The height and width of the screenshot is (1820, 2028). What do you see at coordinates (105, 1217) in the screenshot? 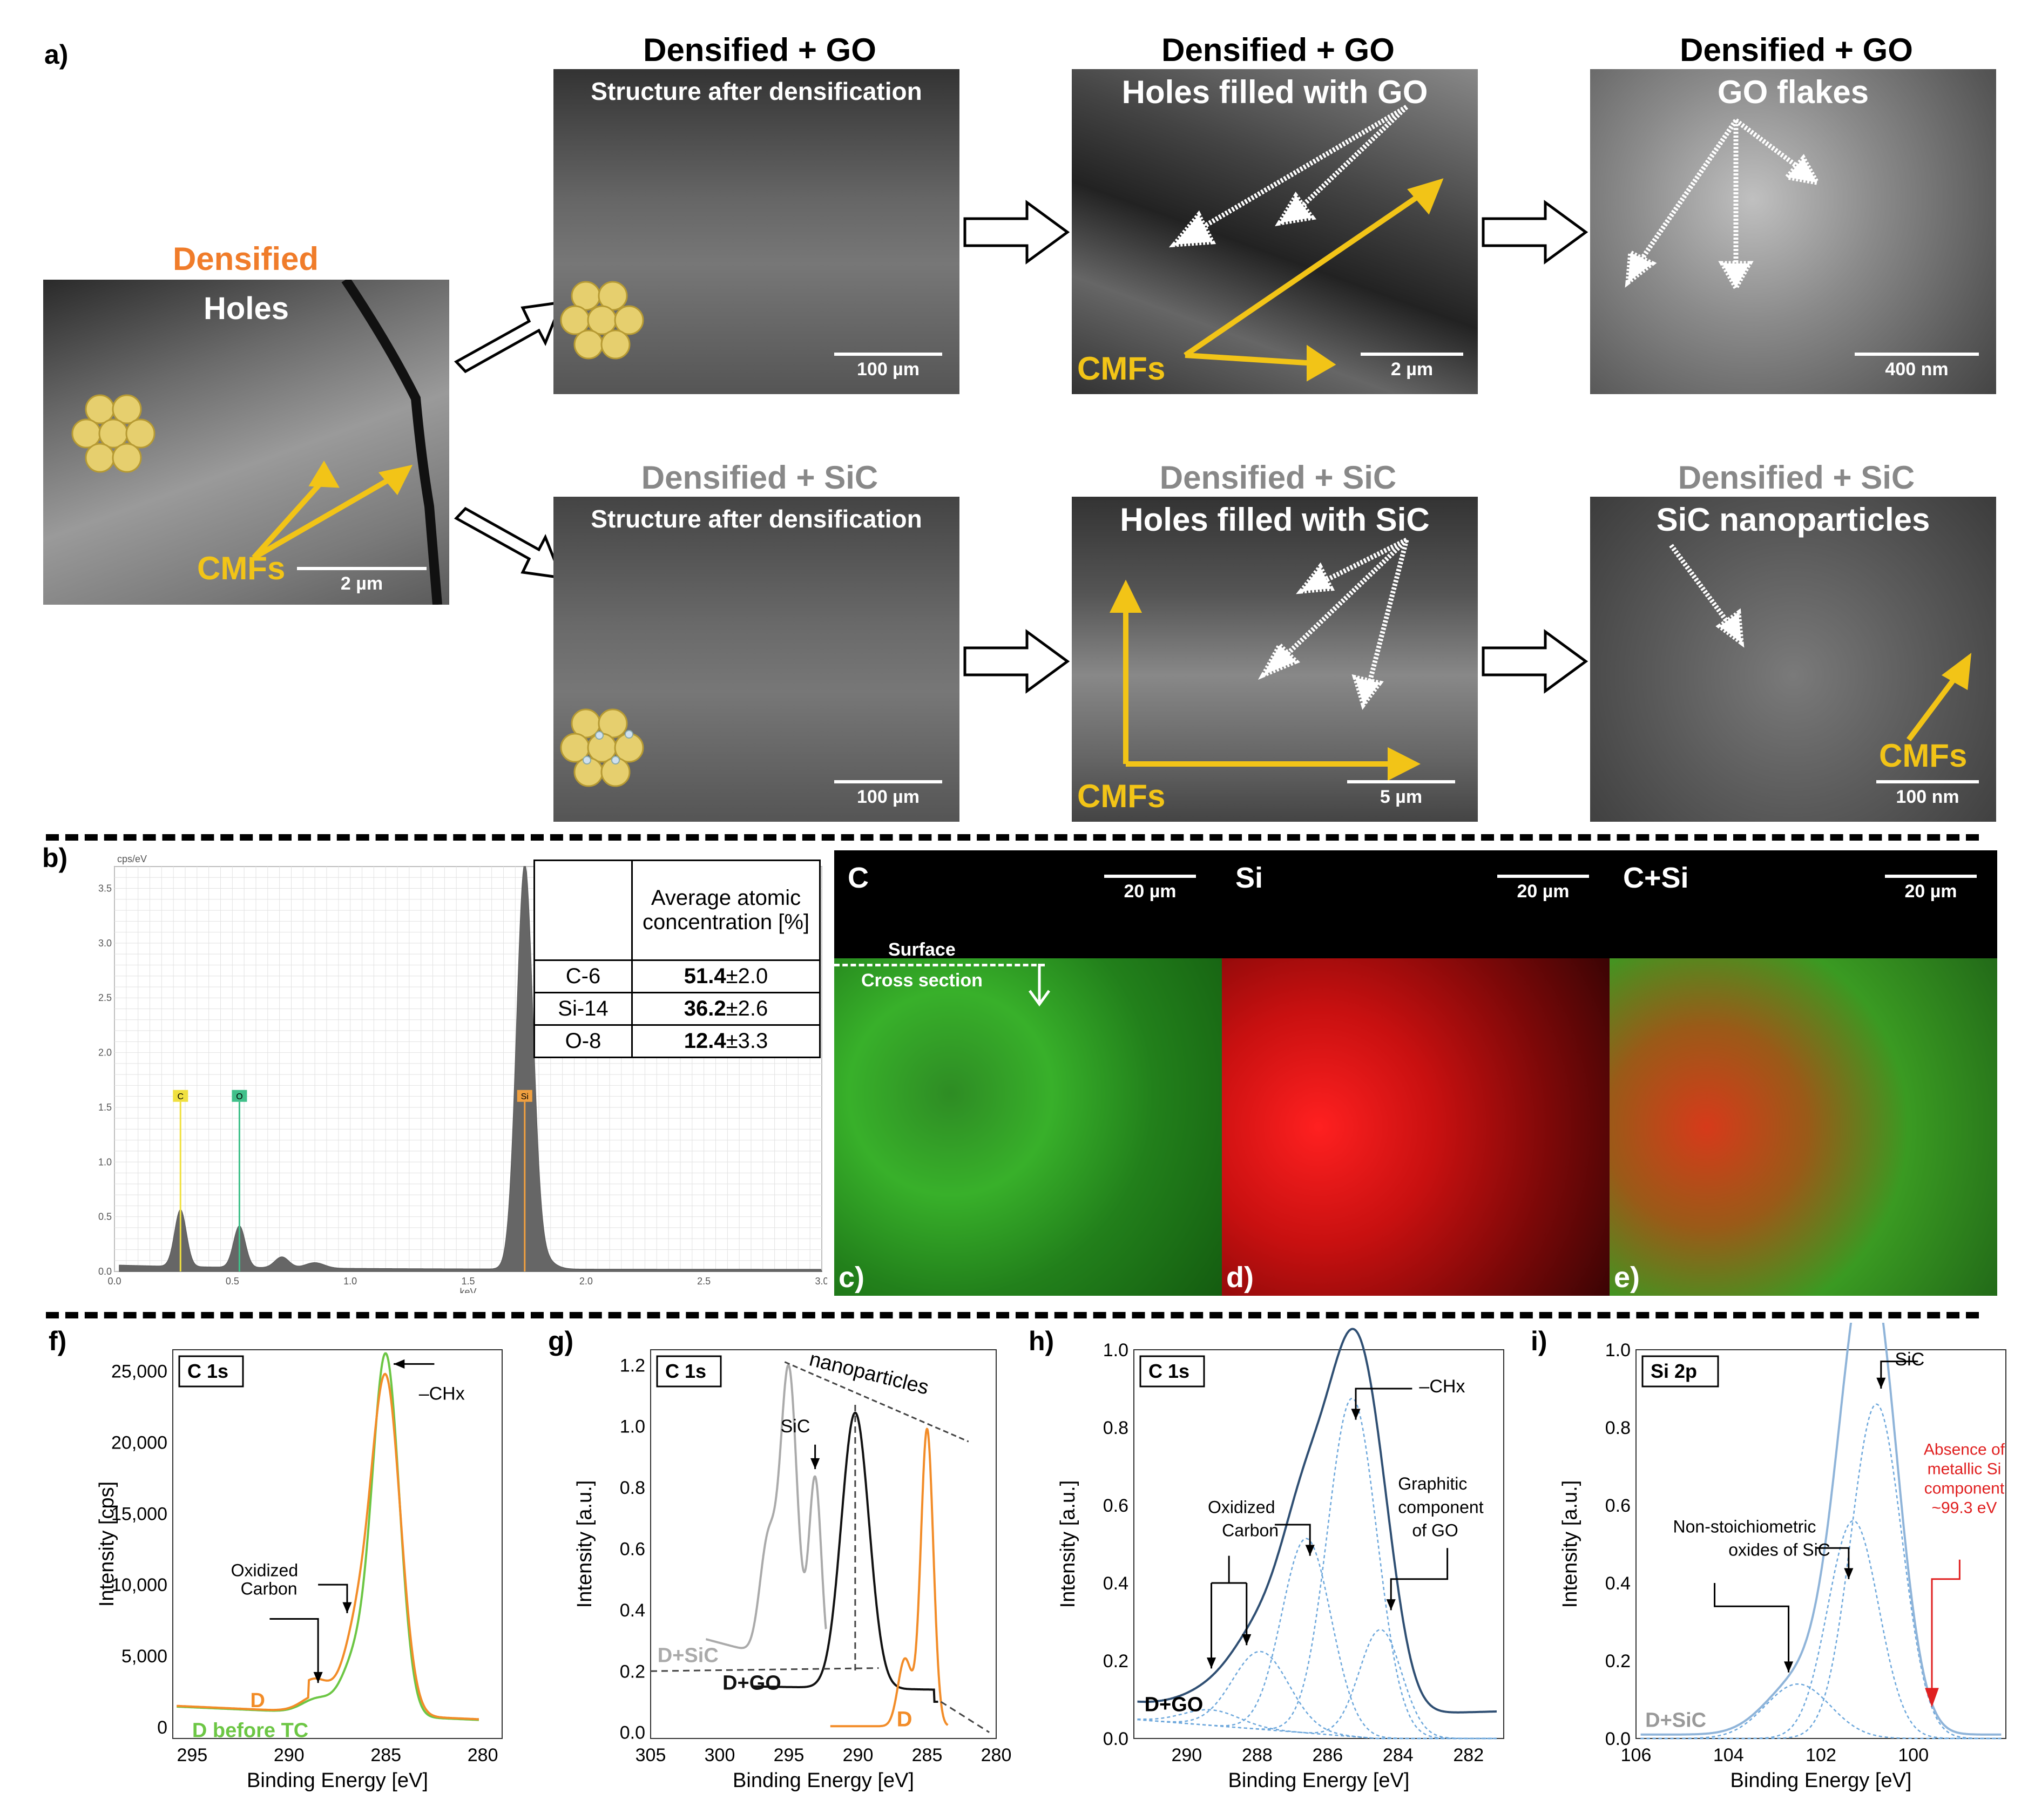
I see `y-tick-label: 0.5` at bounding box center [105, 1217].